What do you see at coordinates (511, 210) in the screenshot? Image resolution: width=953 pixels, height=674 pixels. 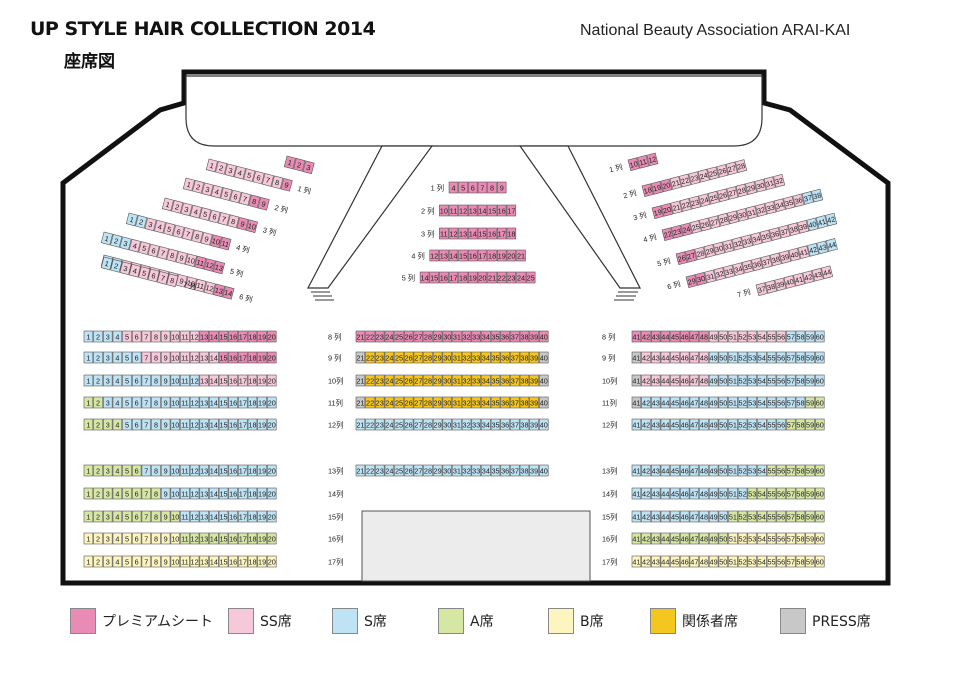 I see `seat: 17` at bounding box center [511, 210].